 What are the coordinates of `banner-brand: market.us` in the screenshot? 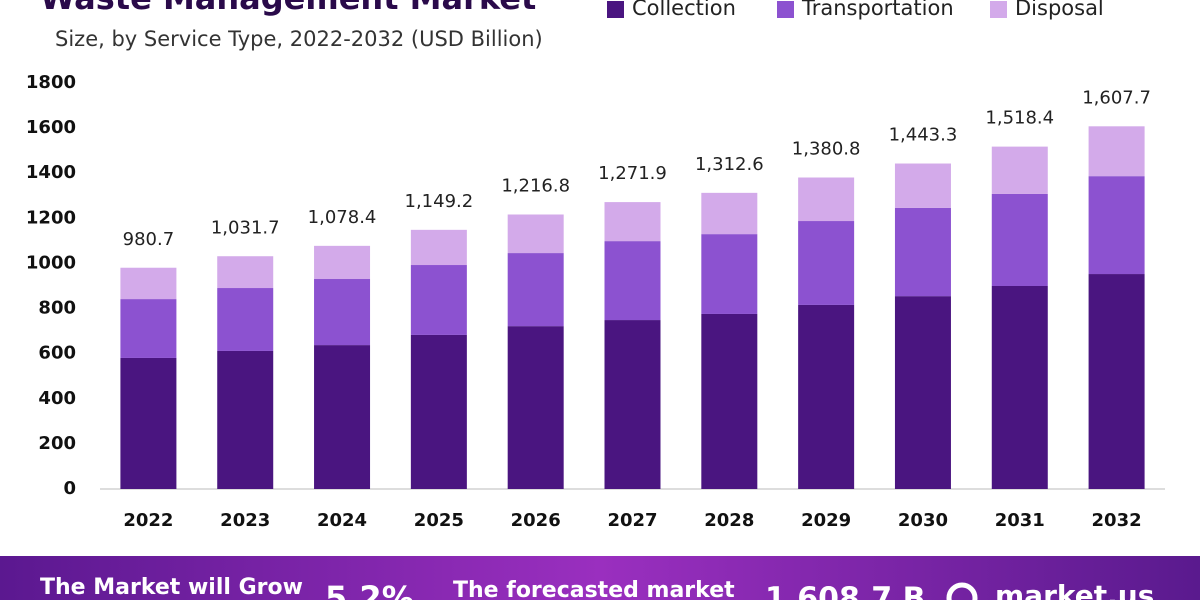 It's located at (1074, 589).